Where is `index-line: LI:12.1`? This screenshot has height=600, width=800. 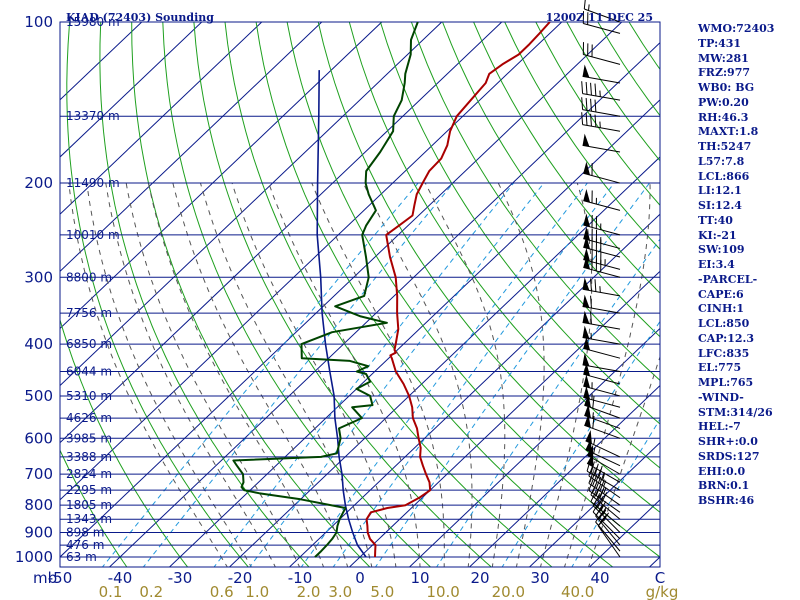 index-line: LI:12.1 is located at coordinates (720, 191).